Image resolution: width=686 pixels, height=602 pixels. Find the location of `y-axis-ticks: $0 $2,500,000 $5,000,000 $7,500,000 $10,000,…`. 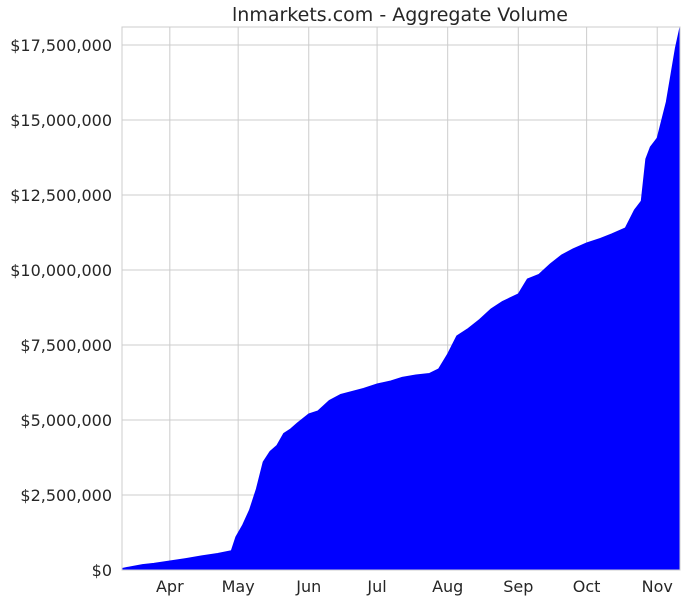

y-axis-ticks: $0 $2,500,000 $5,000,000 $7,500,000 $10,000,… is located at coordinates (61, 308).